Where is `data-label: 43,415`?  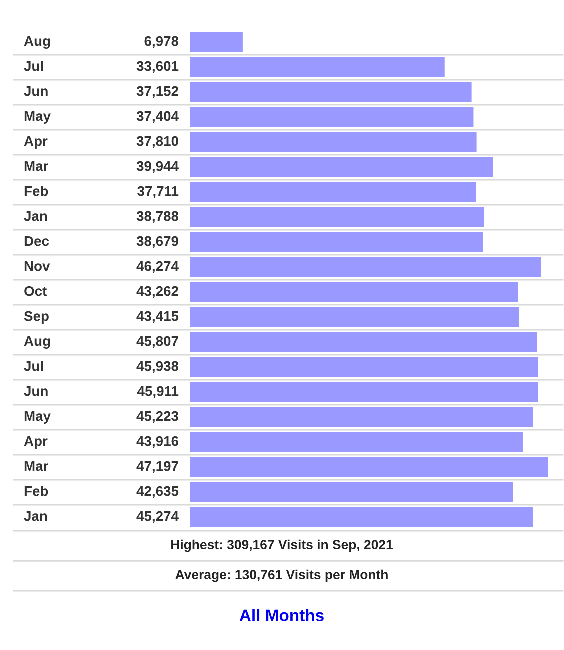 data-label: 43,415 is located at coordinates (157, 317).